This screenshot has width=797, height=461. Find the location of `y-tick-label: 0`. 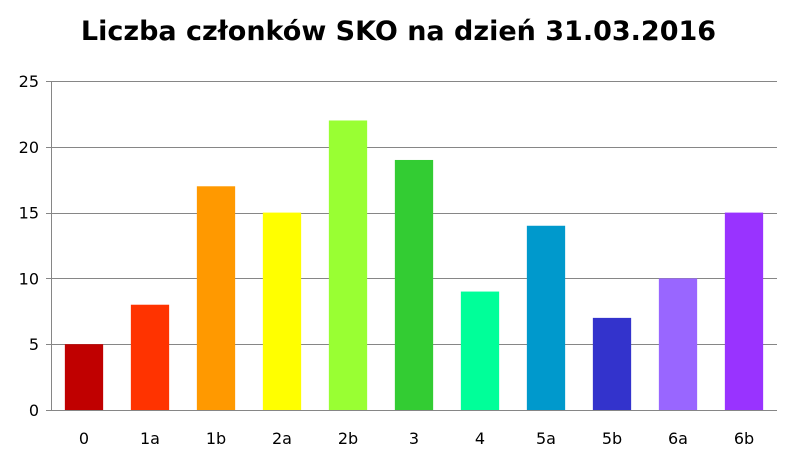

y-tick-label: 0 is located at coordinates (34, 410).